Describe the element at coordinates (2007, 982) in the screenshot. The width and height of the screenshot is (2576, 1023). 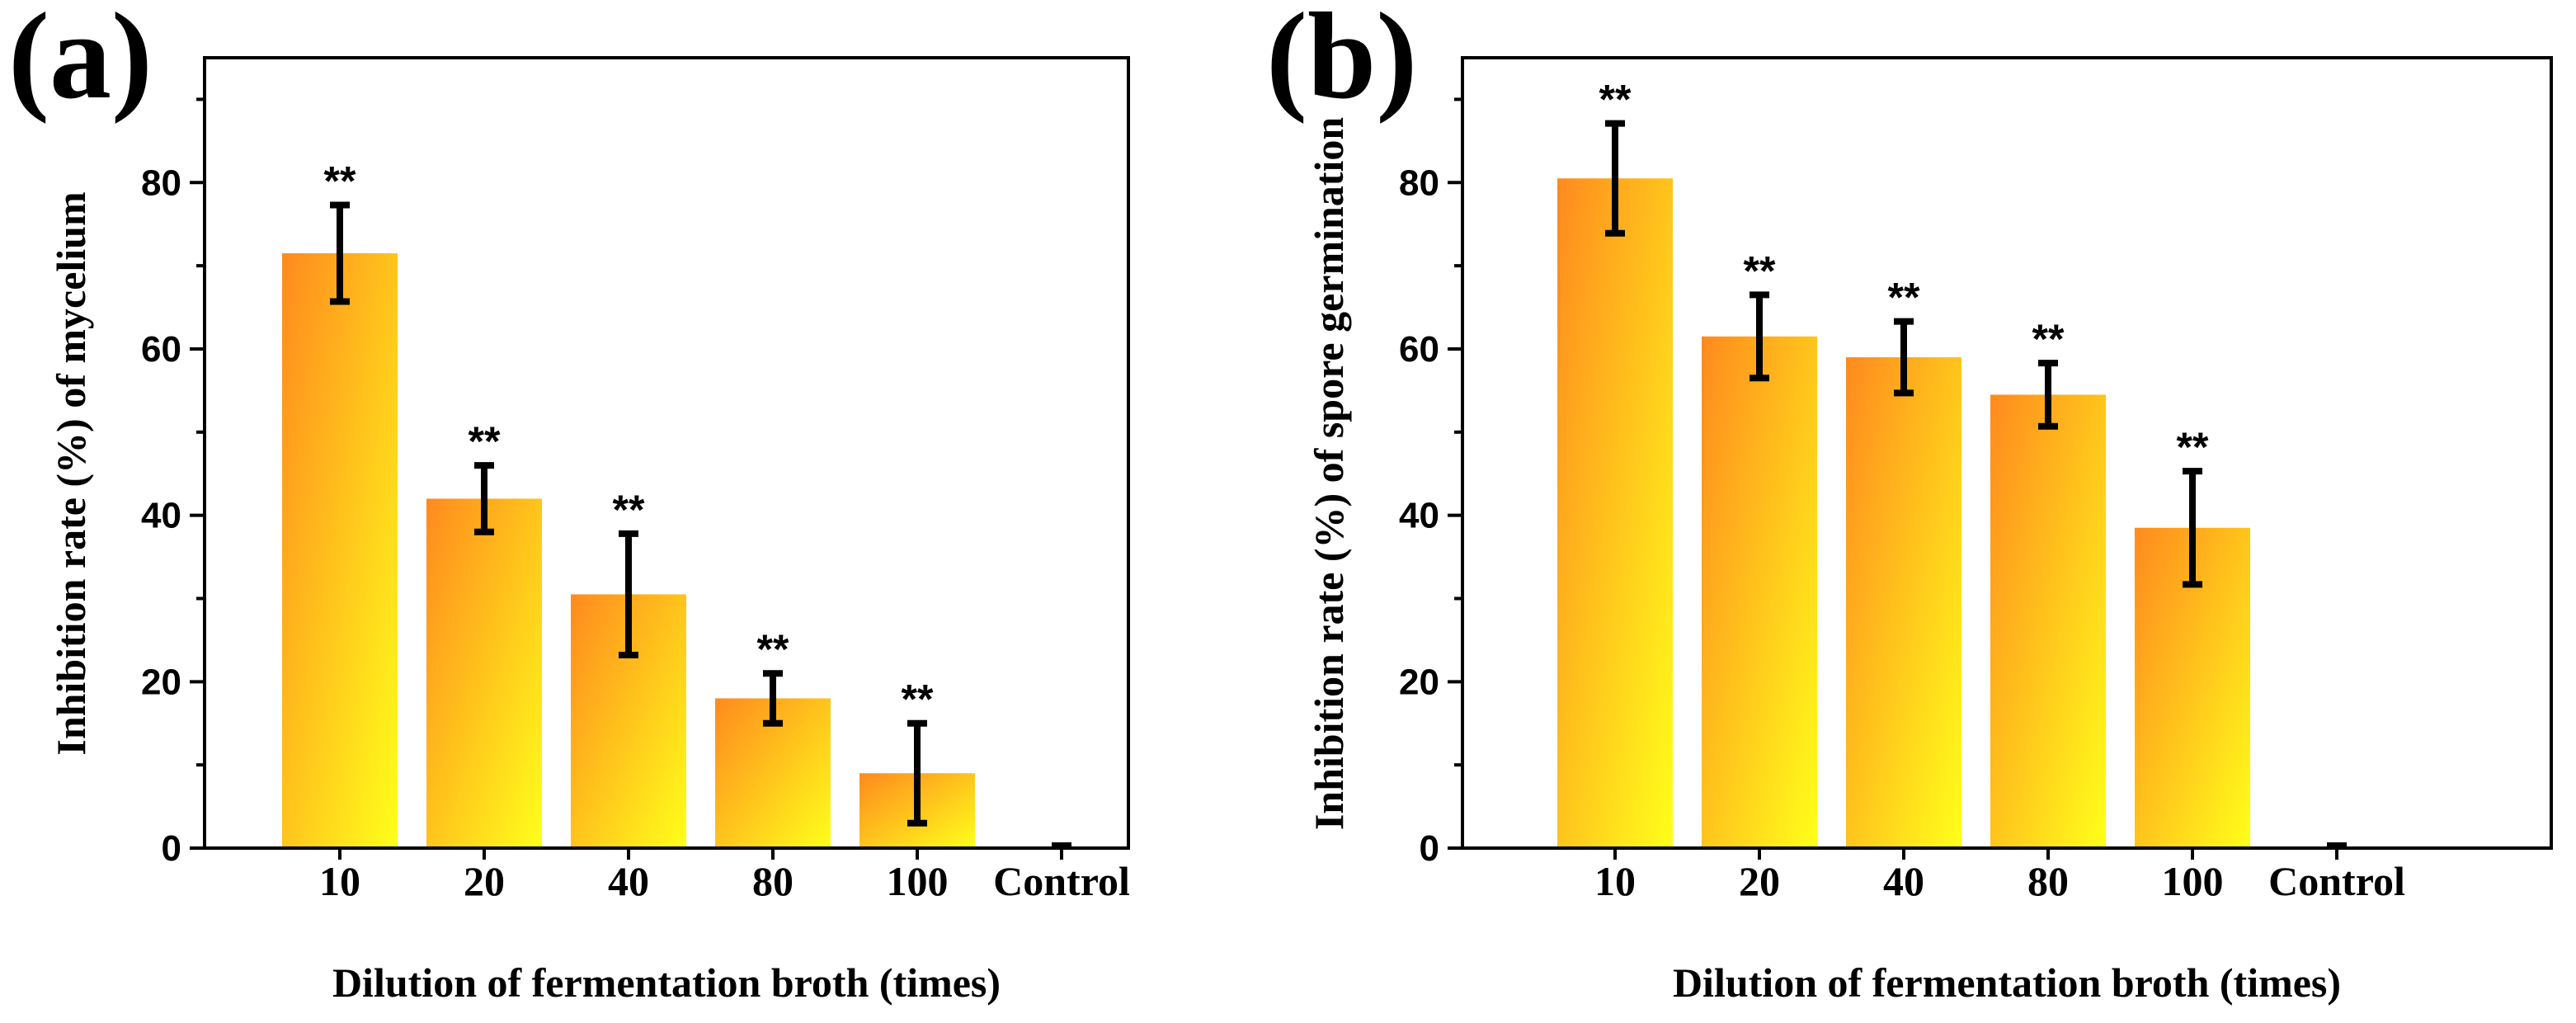
I see `panel-b-x-axis-title: Dilution of fermentation broth (times)` at that location.